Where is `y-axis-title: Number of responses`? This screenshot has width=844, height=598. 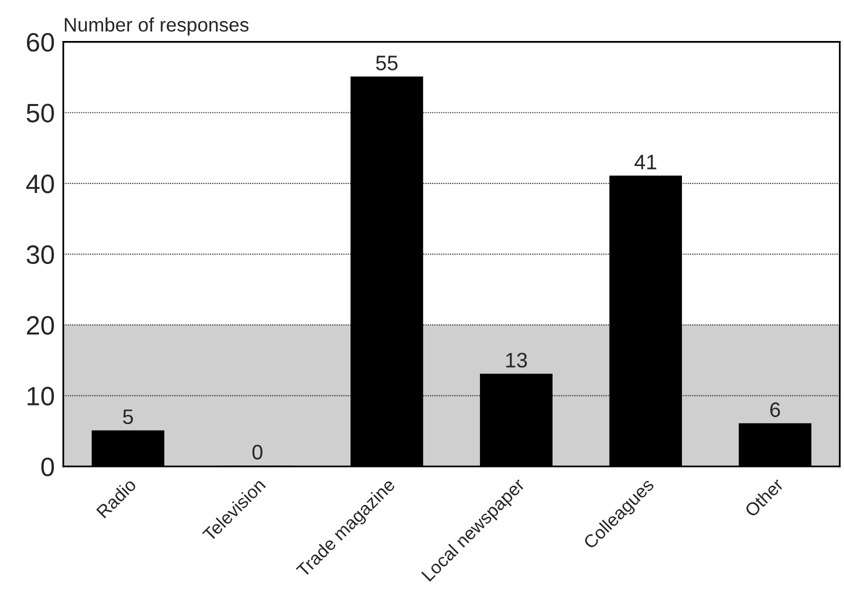 y-axis-title: Number of responses is located at coordinates (156, 26).